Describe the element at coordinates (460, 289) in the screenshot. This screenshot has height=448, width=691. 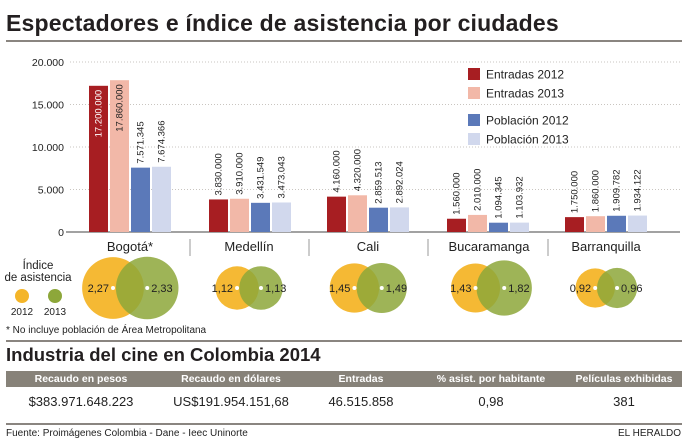
I see `attendance-value-2012: 1,43` at that location.